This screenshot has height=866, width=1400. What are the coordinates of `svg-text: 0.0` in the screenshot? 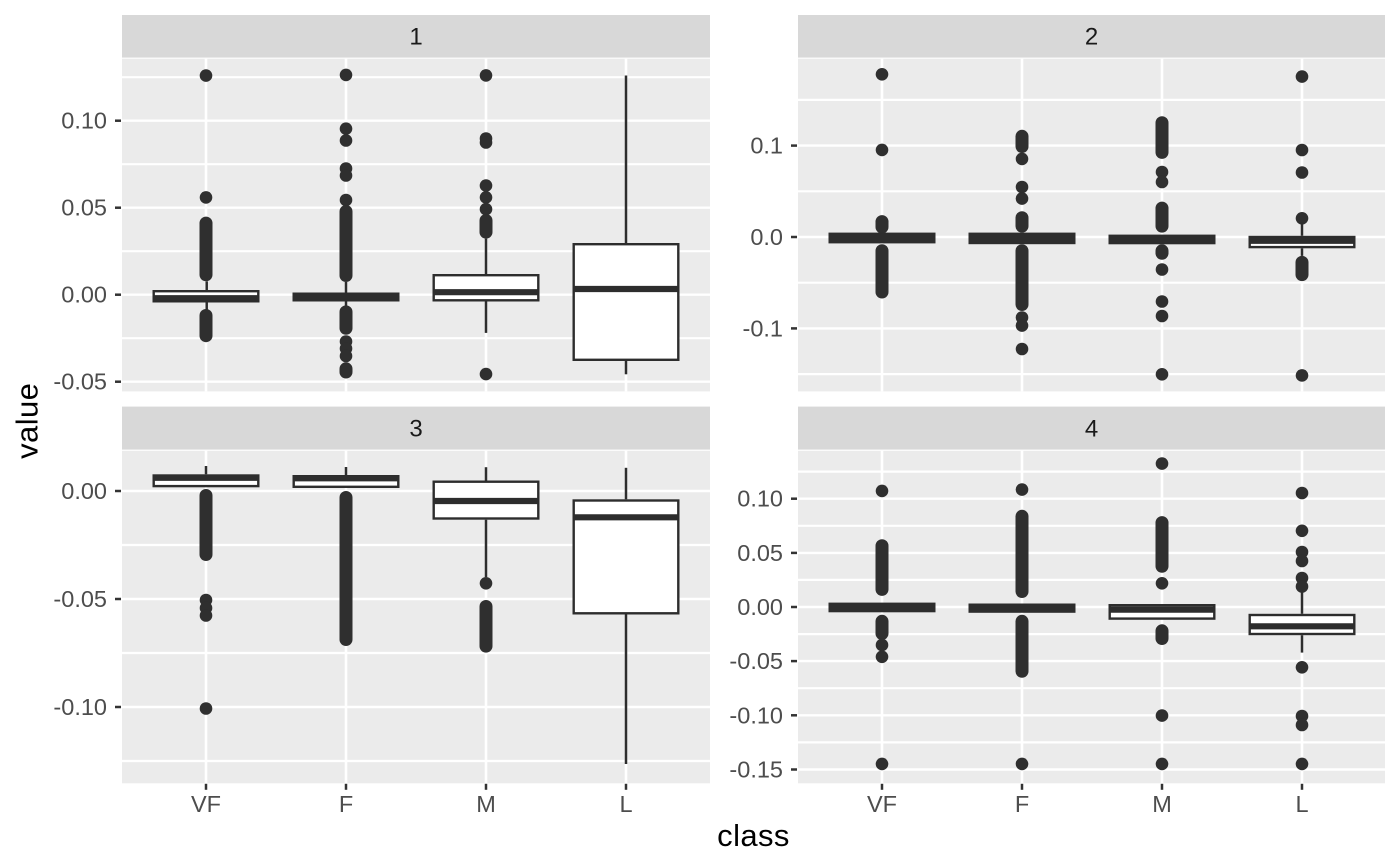 It's located at (766, 237).